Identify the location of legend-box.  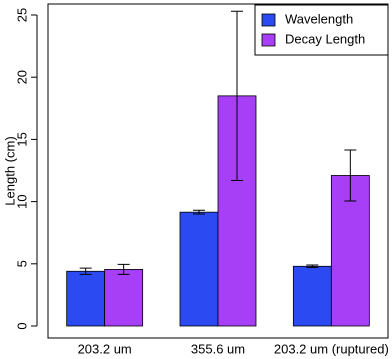
(321, 30).